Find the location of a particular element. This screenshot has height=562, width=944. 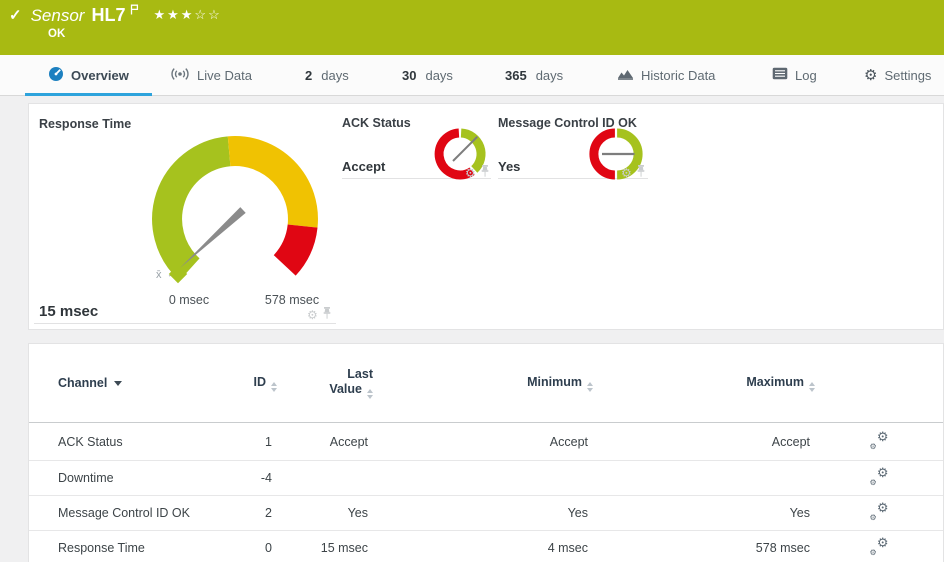

column-label: Channel is located at coordinates (83, 383).